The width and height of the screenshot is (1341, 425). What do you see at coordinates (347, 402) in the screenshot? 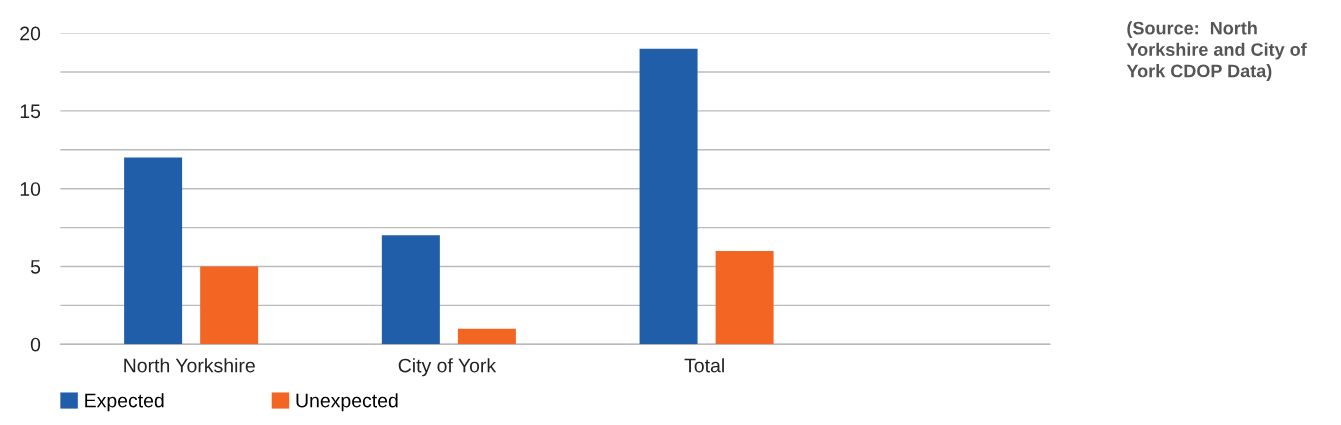
I see `legend-label: Unexpected` at bounding box center [347, 402].